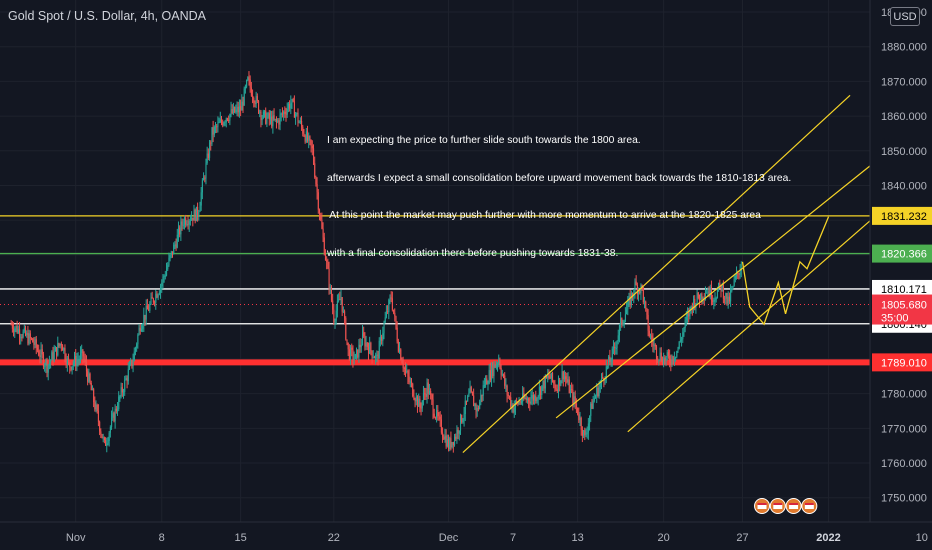 The image size is (932, 550). Describe the element at coordinates (809, 506) in the screenshot. I see `event-marker-flag` at that location.